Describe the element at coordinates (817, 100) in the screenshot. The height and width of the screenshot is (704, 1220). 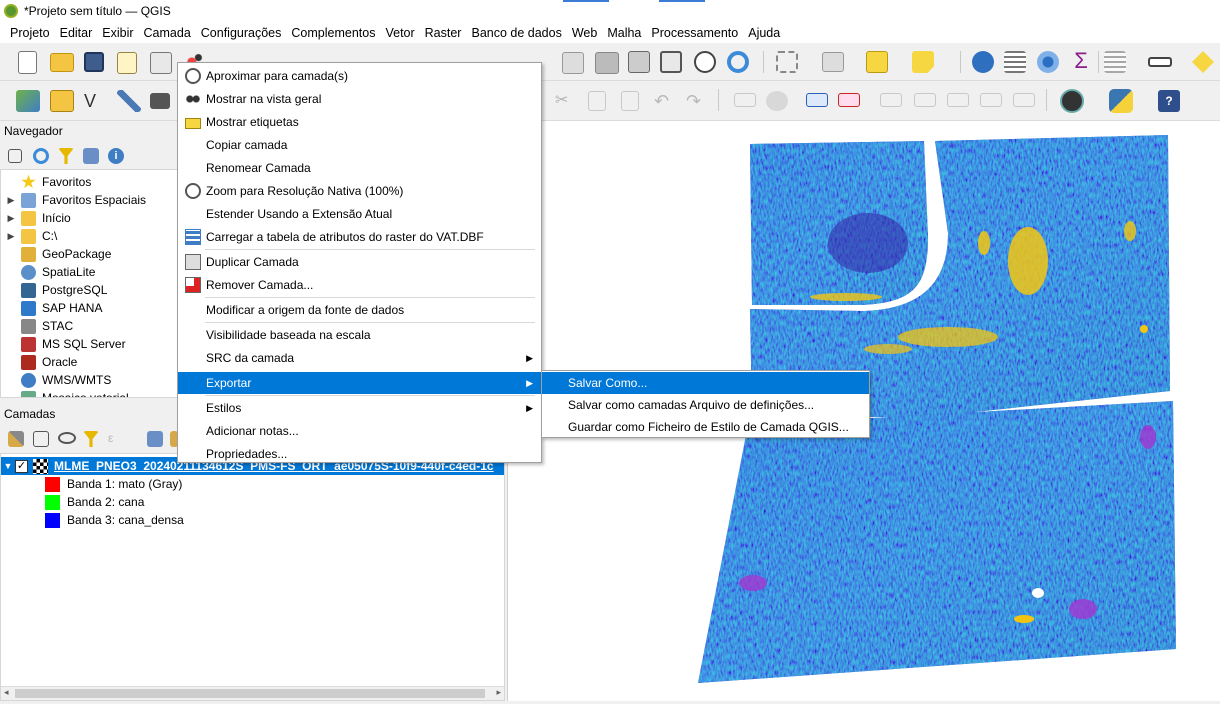
I see `layer-labeling-icon` at that location.